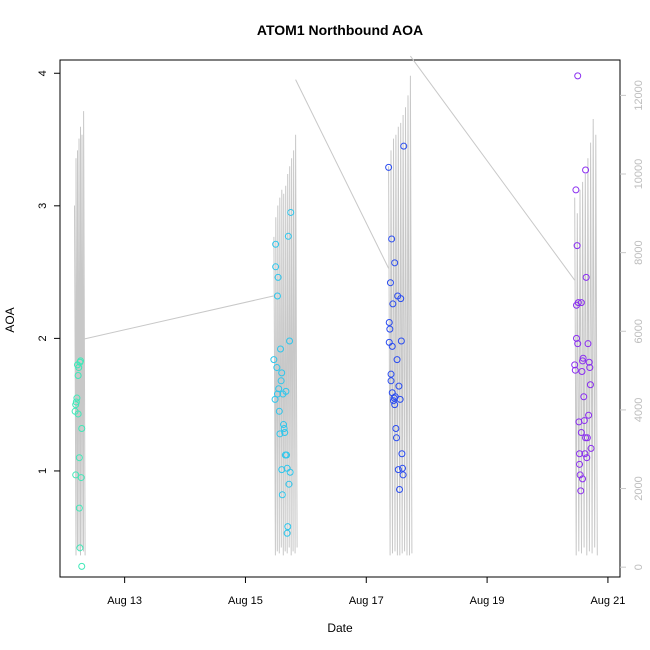 This screenshot has height=650, width=650. Describe the element at coordinates (639, 174) in the screenshot. I see `y2-tick-label: 10000` at that location.